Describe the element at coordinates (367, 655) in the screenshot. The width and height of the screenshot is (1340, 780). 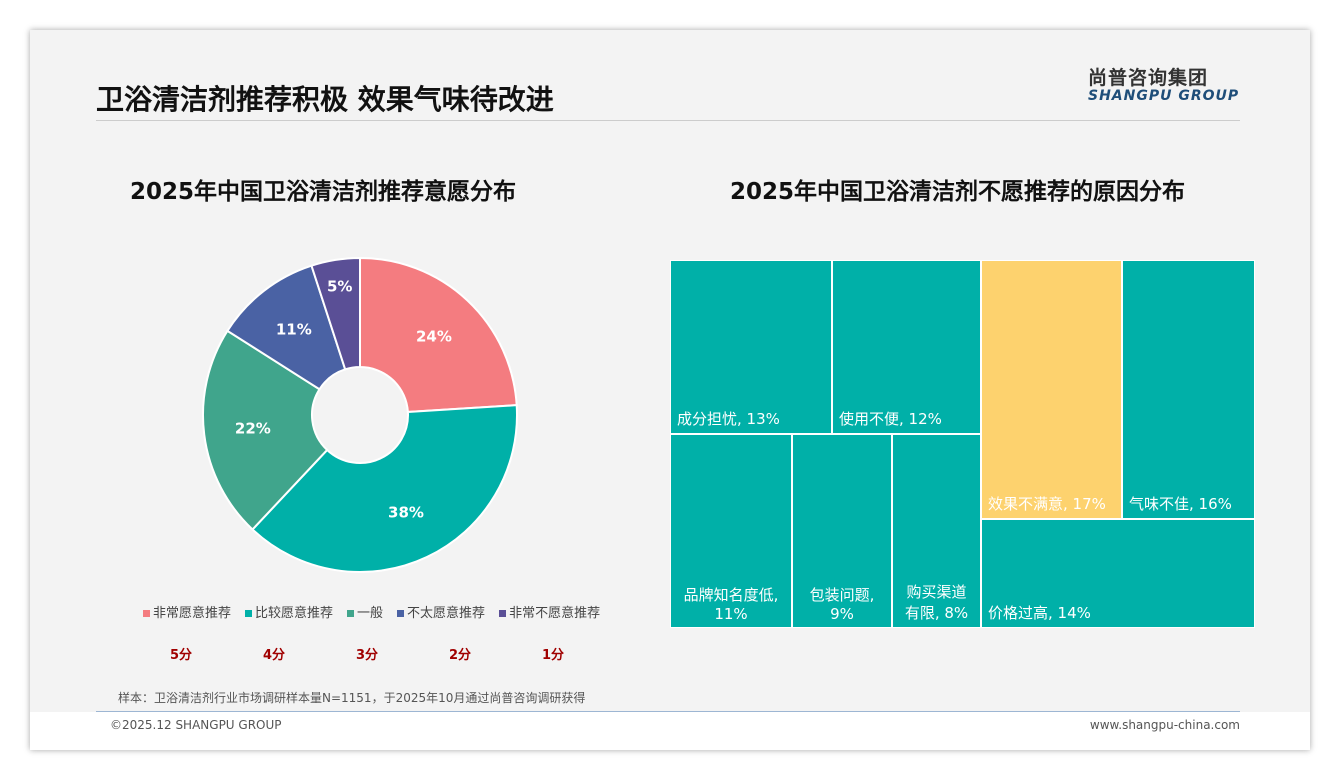
I see `score-label: 3分` at that location.